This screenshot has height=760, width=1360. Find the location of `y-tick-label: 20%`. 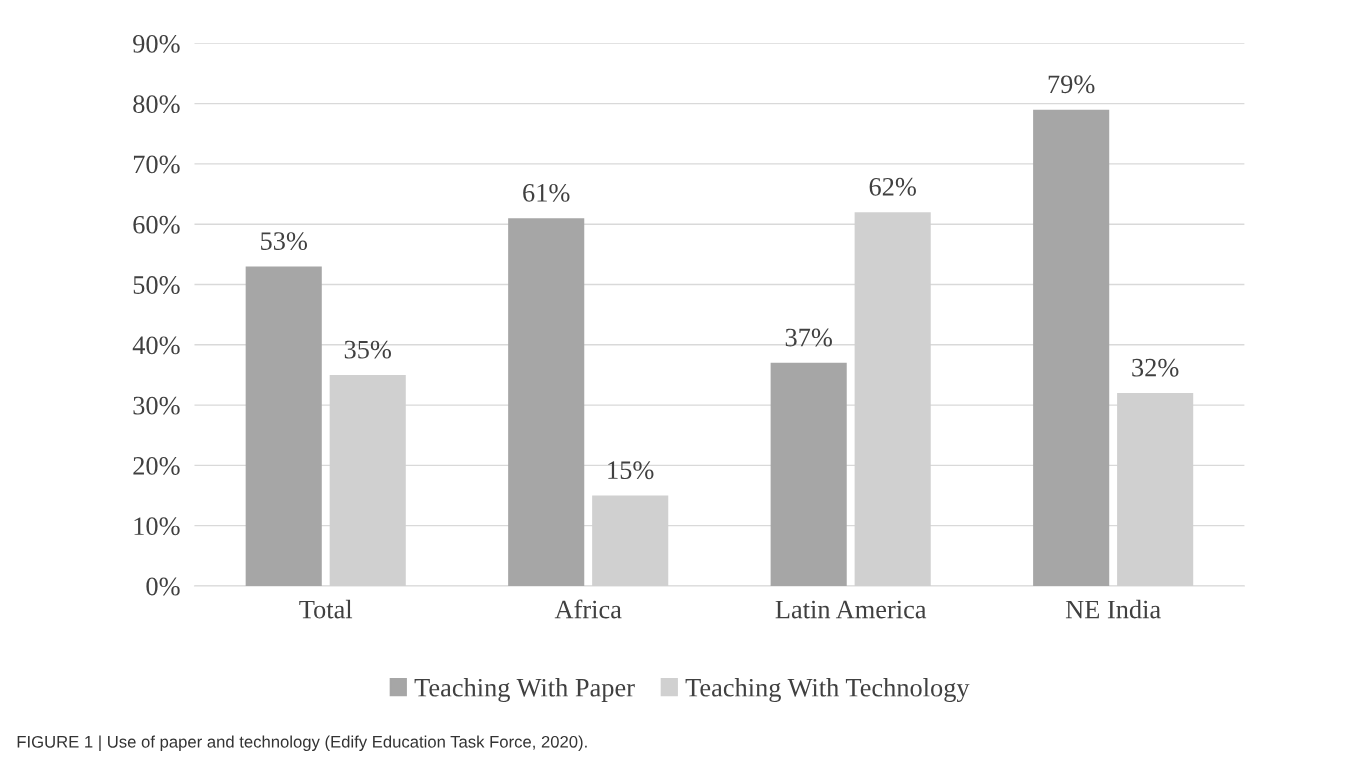

y-tick-label: 20% is located at coordinates (156, 465).